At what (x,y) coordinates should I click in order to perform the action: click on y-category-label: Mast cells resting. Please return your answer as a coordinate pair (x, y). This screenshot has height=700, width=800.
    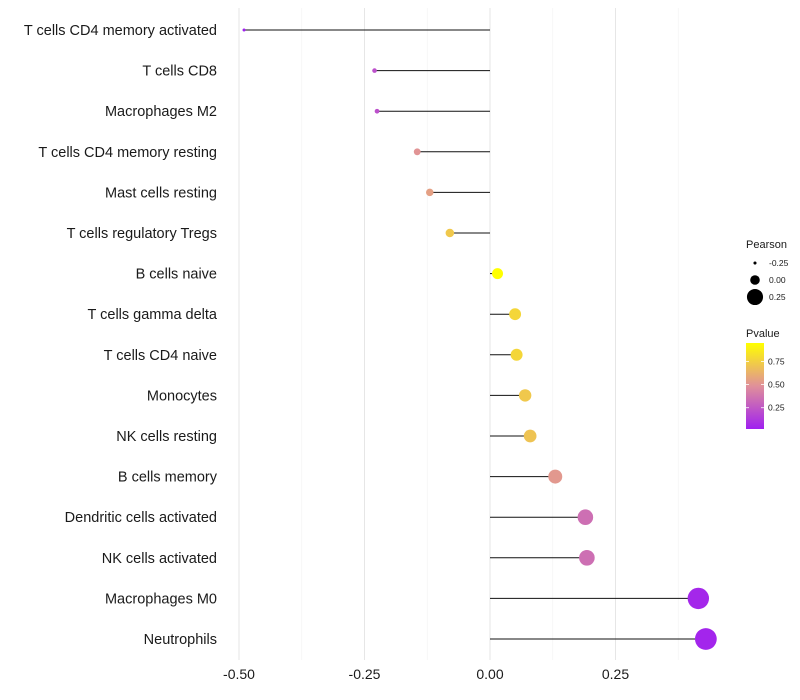
    Looking at the image, I should click on (161, 193).